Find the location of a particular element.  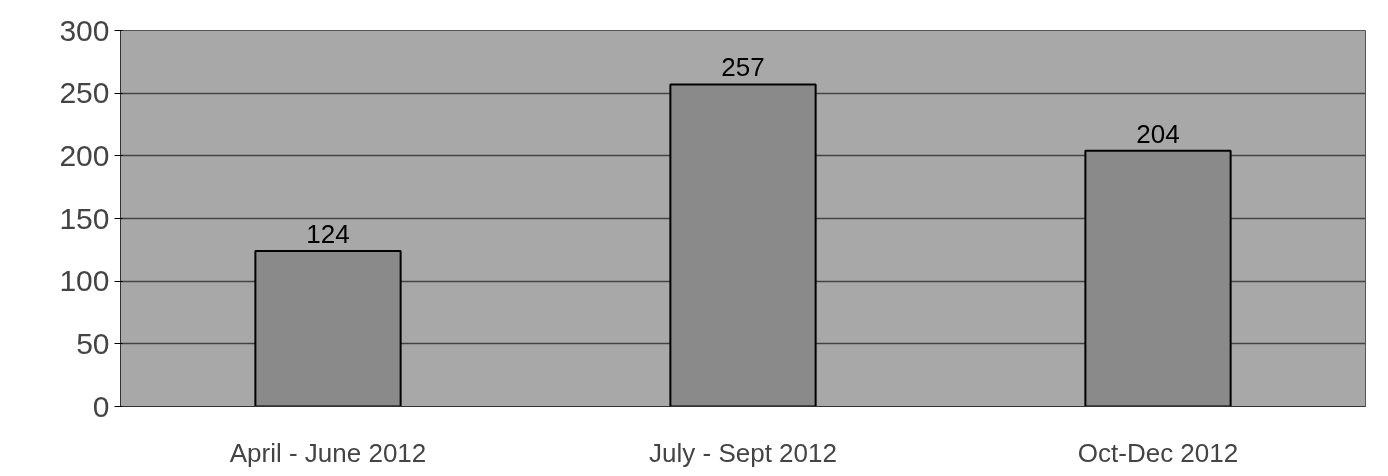

x-tick-label: July - Sept 2012 is located at coordinates (743, 452).